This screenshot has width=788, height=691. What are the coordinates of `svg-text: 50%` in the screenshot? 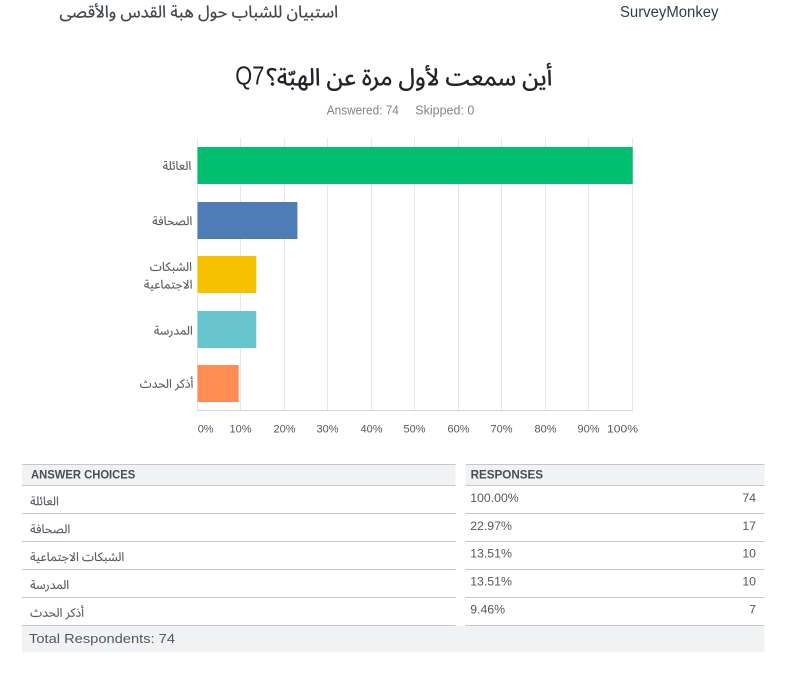 It's located at (414, 430).